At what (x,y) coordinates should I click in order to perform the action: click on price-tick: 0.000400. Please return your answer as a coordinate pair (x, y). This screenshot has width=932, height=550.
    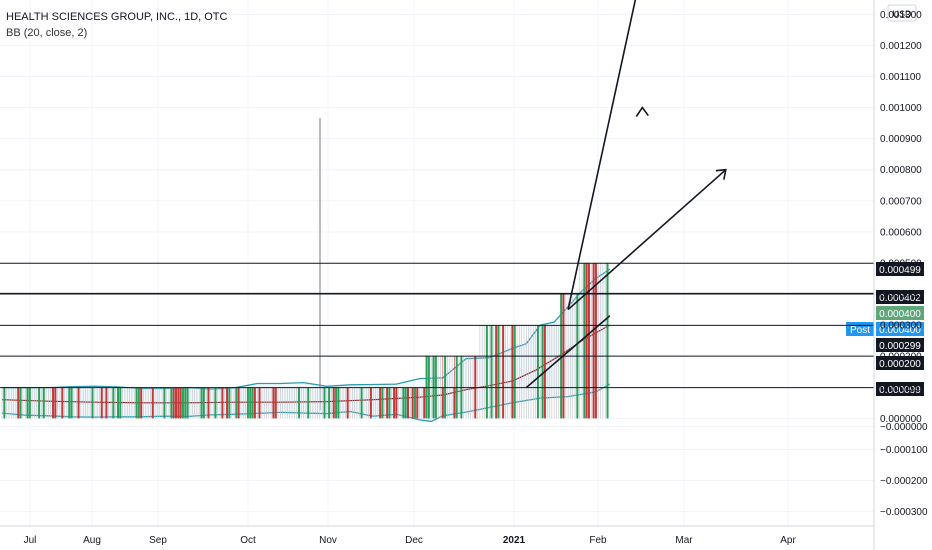
    Looking at the image, I should click on (901, 295).